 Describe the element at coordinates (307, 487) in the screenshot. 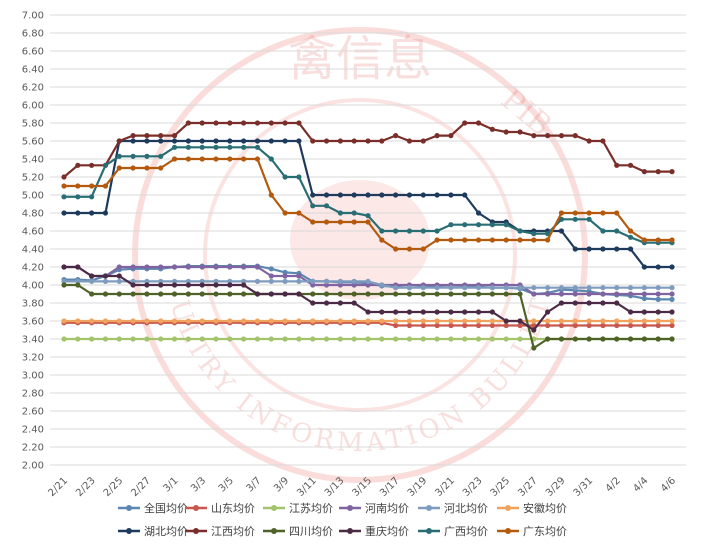

I see `x-tick-label: 3/11` at that location.